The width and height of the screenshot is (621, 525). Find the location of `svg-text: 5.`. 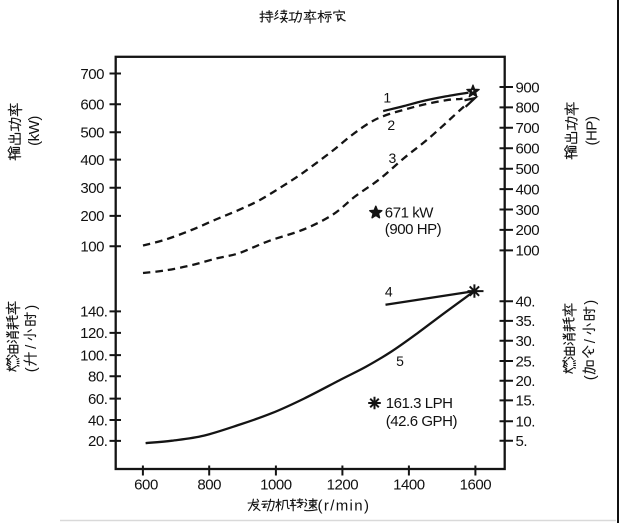

svg-text: 5. is located at coordinates (522, 441).